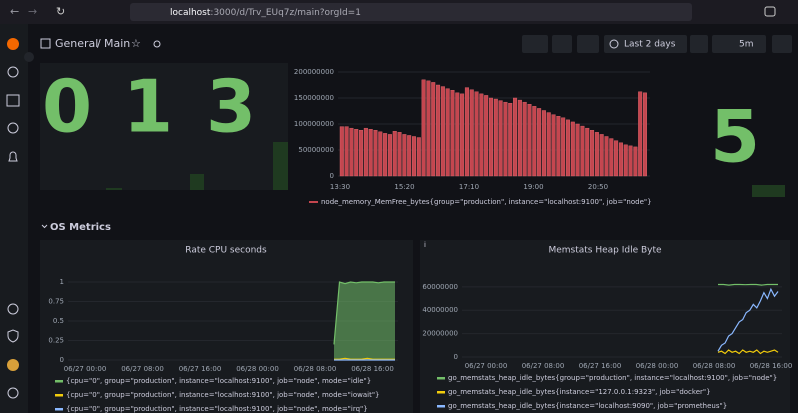  I want to click on stat-value: 5, so click(735, 137).